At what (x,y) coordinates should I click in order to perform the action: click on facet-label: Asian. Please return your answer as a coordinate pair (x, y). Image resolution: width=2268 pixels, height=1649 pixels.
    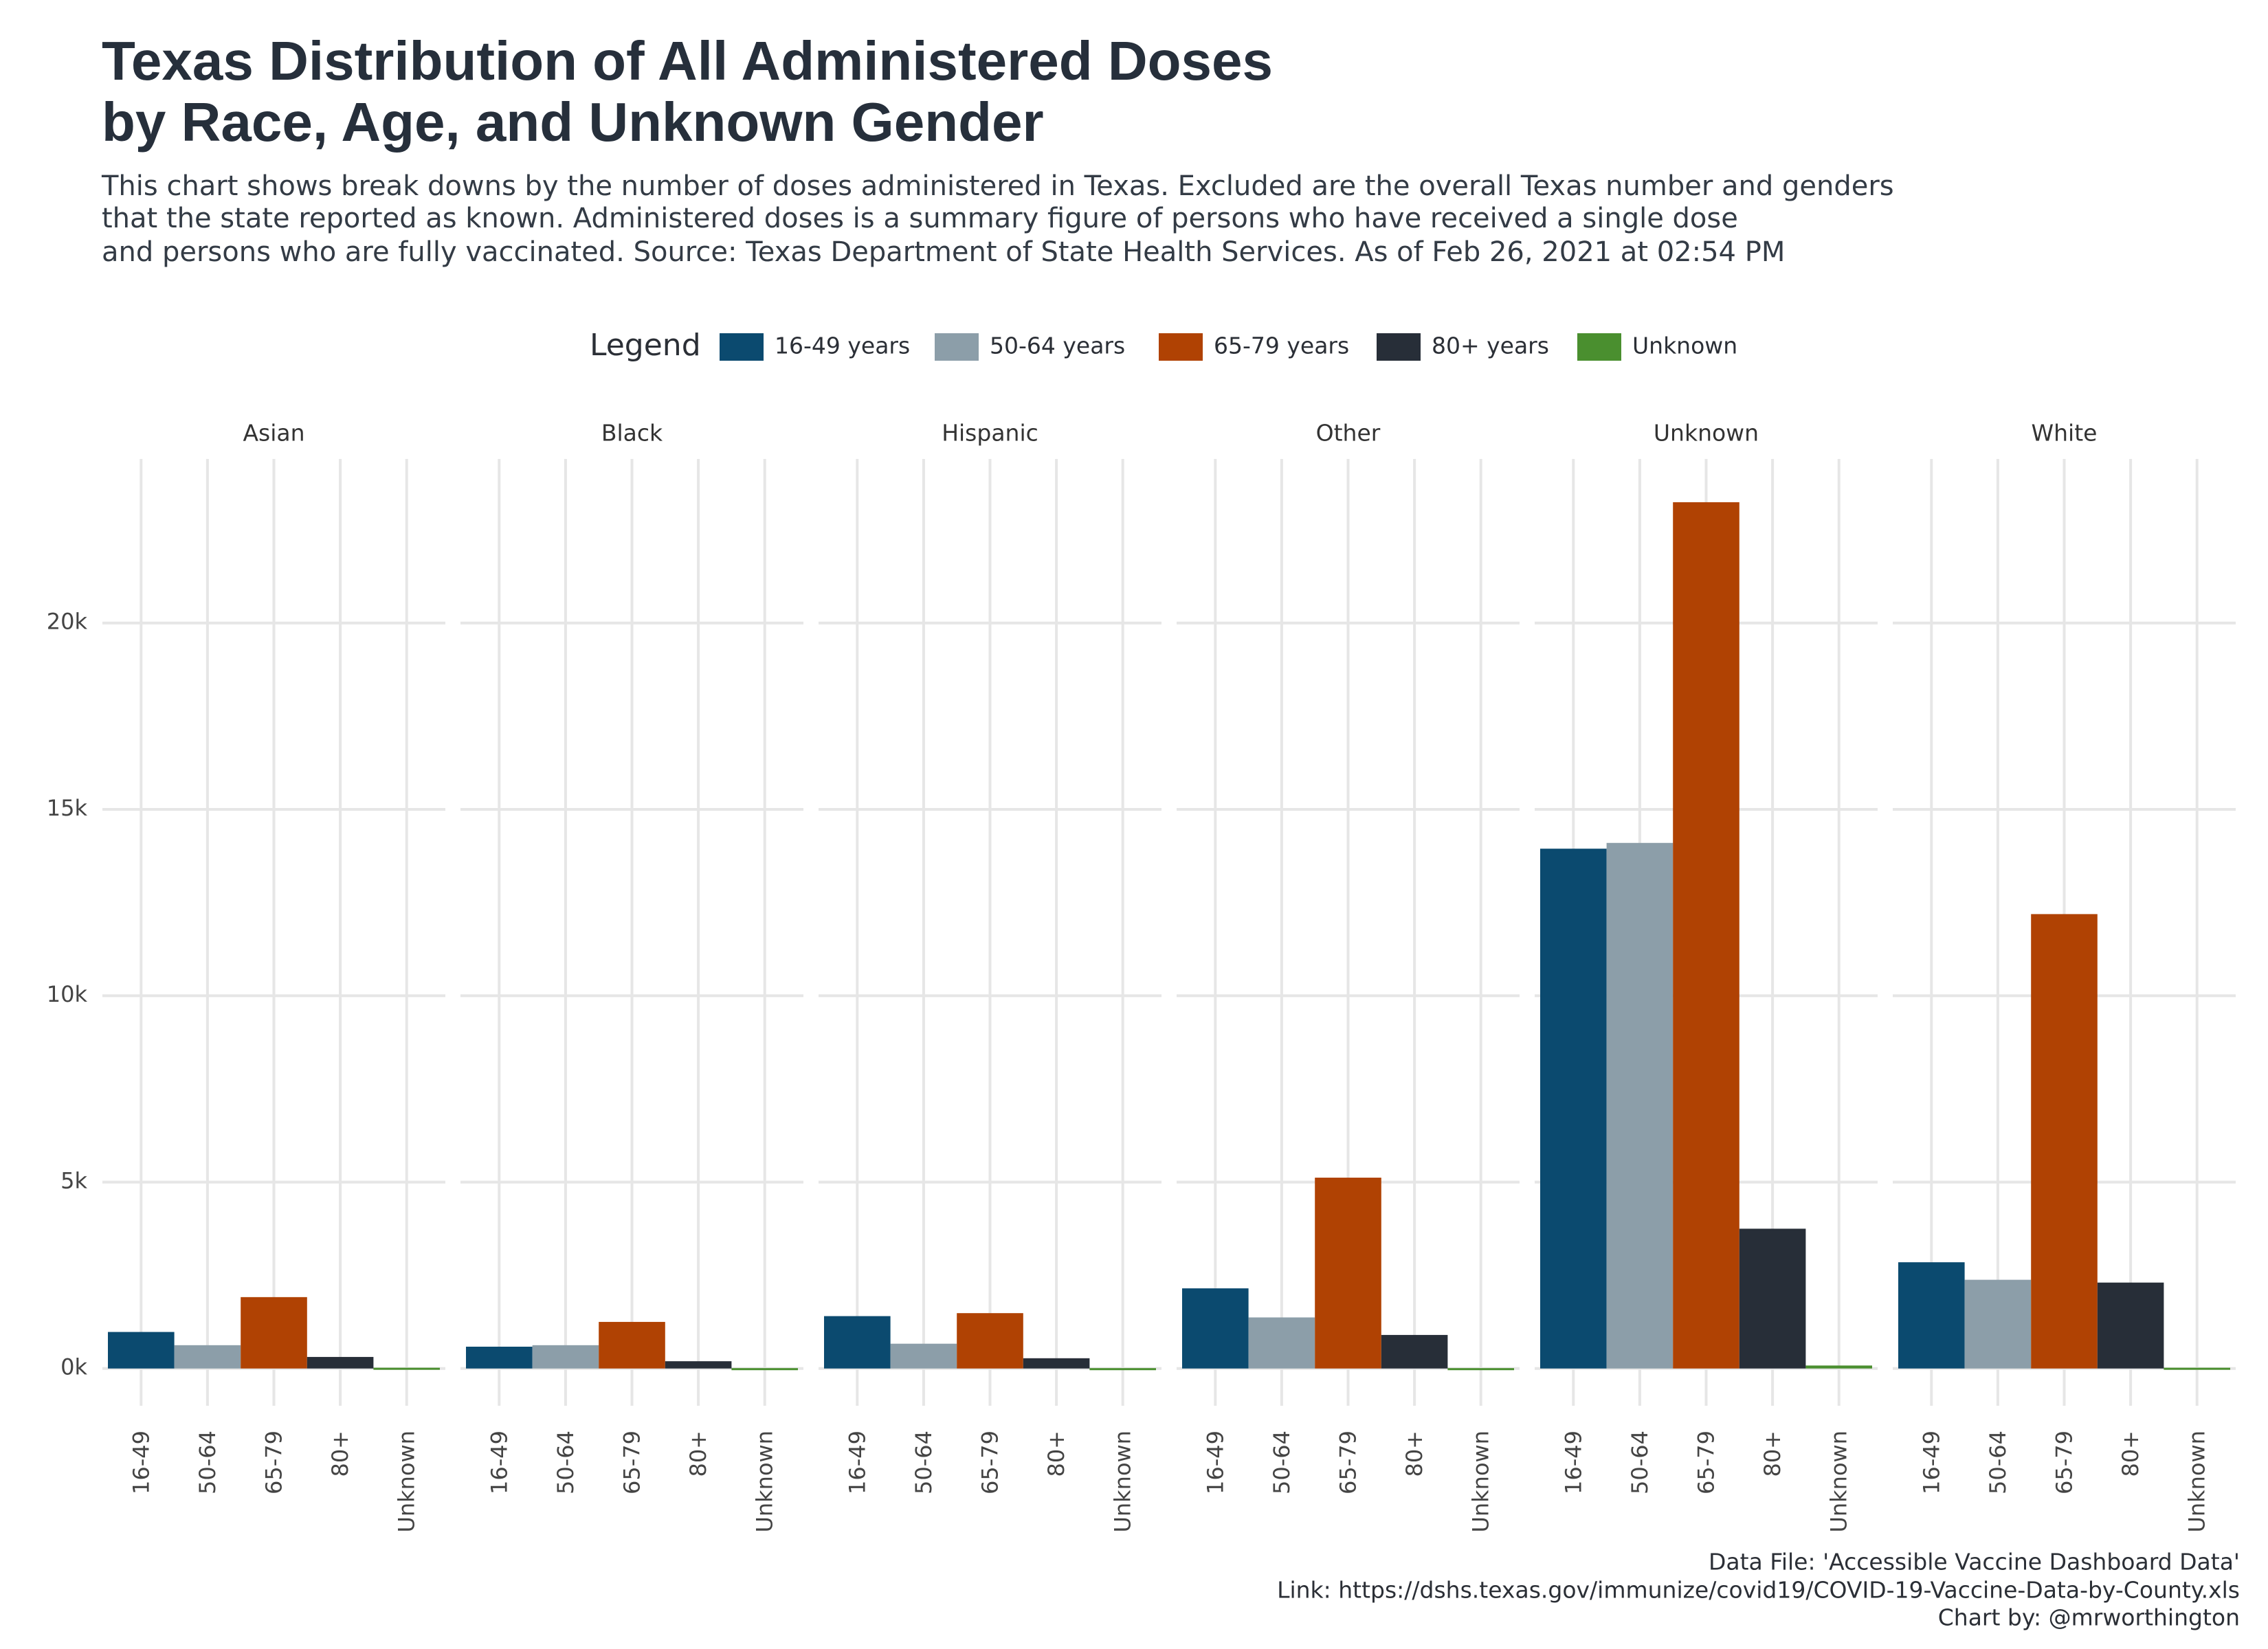
    Looking at the image, I should click on (273, 433).